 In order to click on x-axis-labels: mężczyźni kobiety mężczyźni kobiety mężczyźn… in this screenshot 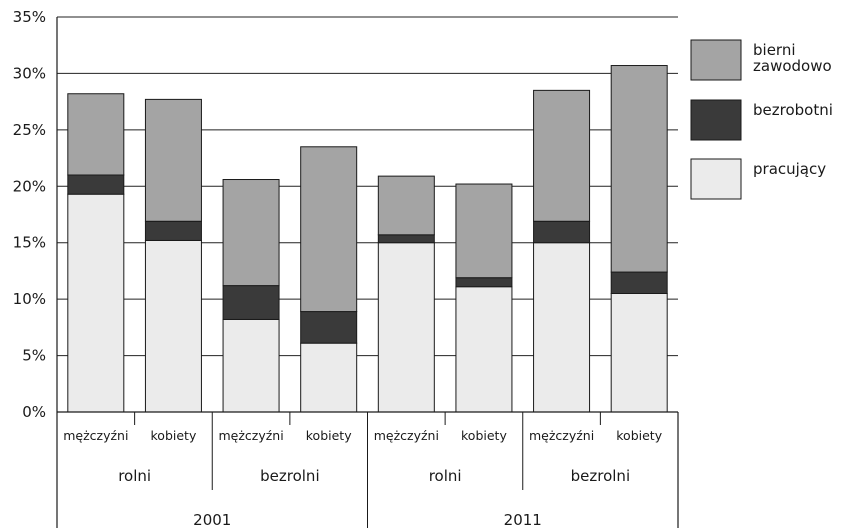, I will do `click(363, 478)`.